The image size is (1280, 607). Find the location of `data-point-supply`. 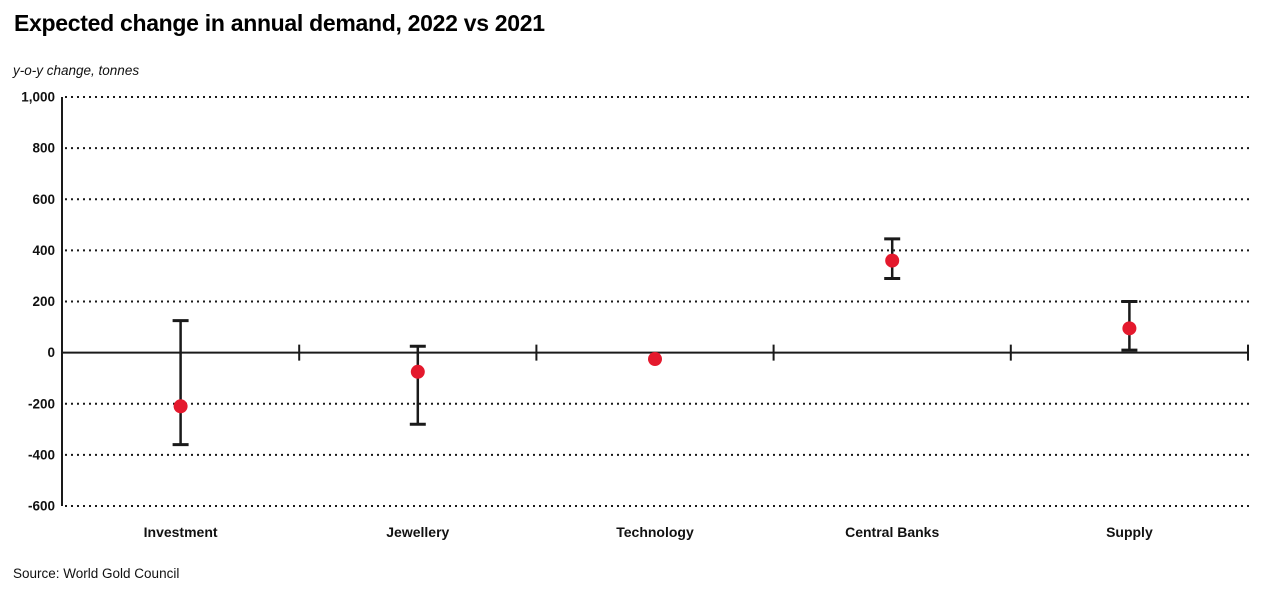

data-point-supply is located at coordinates (1129, 328).